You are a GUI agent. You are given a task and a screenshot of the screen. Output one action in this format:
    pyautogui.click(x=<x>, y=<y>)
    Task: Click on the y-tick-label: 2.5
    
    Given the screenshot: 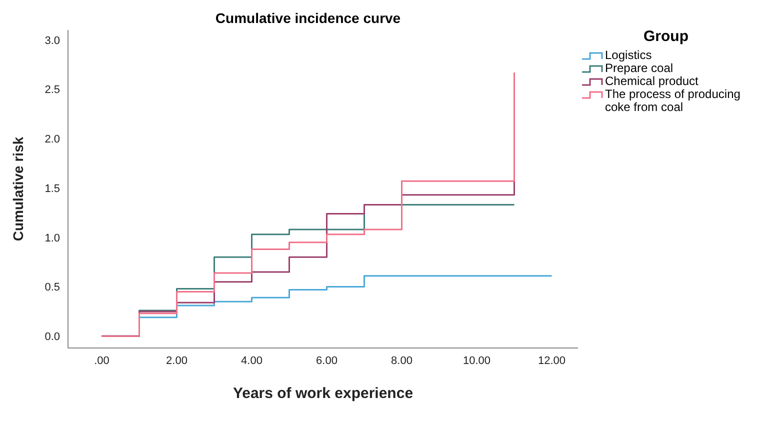 What is the action you would take?
    pyautogui.click(x=52, y=90)
    